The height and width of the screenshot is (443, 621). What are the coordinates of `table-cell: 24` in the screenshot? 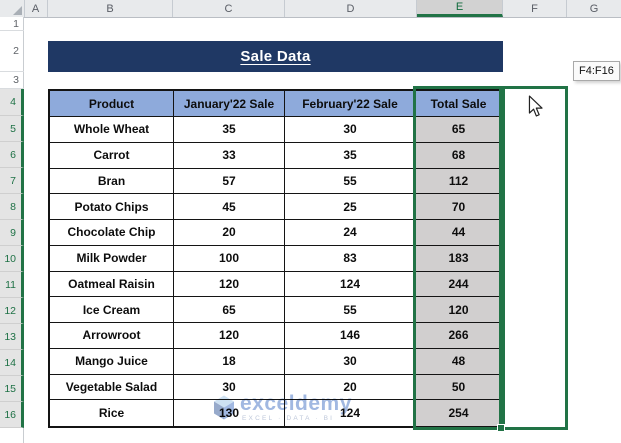 It's located at (350, 233).